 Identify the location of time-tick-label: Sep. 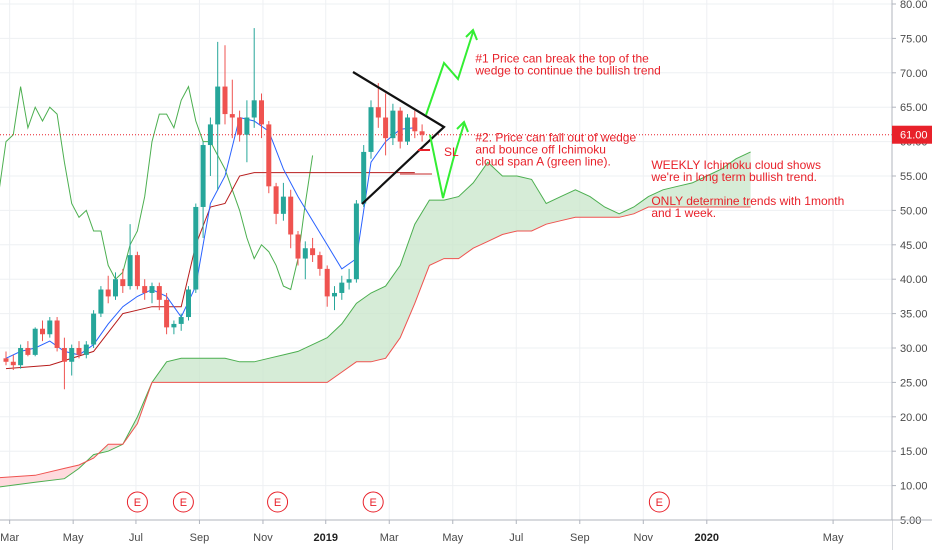
(200, 538).